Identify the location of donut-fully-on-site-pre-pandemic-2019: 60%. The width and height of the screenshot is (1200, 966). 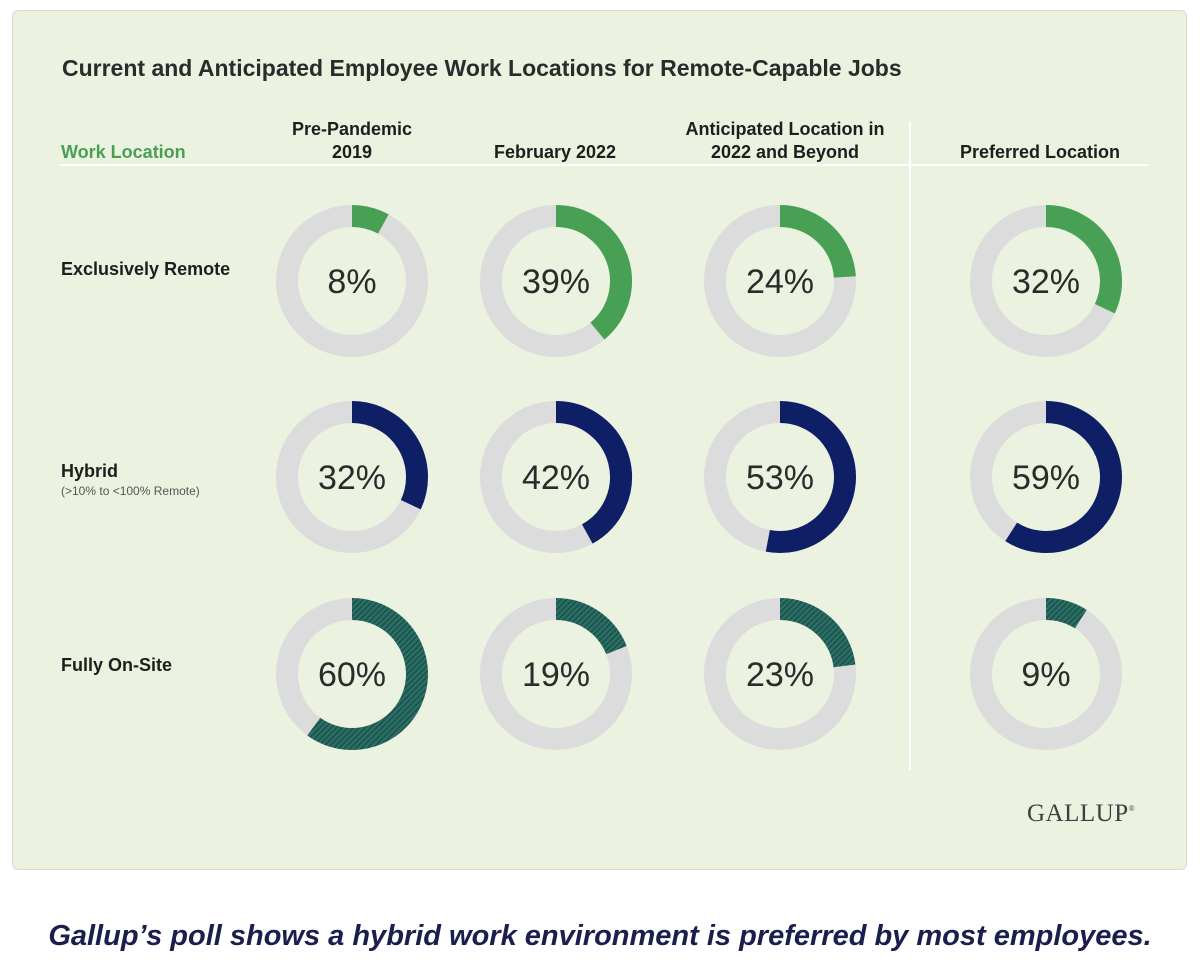
(352, 674).